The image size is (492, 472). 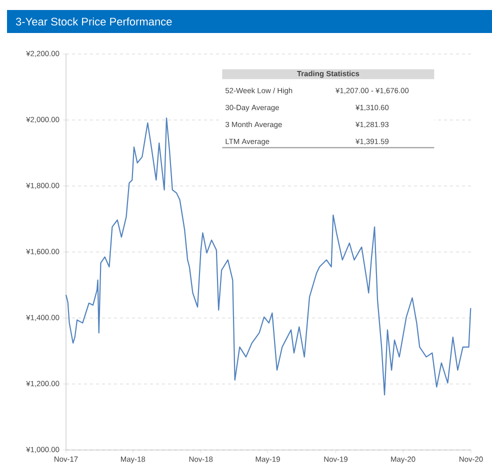 What do you see at coordinates (94, 21) in the screenshot?
I see `chart-title: 3-Year Stock Price Performance` at bounding box center [94, 21].